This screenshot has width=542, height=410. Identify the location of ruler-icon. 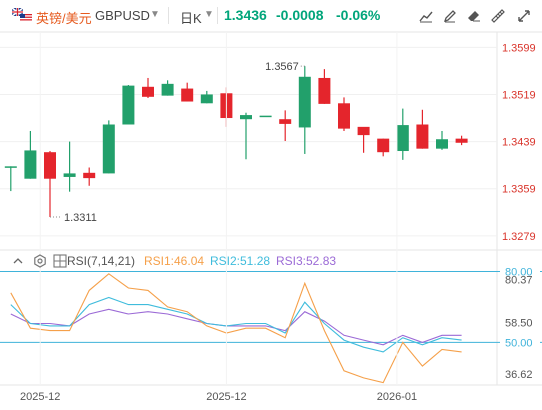
(498, 16).